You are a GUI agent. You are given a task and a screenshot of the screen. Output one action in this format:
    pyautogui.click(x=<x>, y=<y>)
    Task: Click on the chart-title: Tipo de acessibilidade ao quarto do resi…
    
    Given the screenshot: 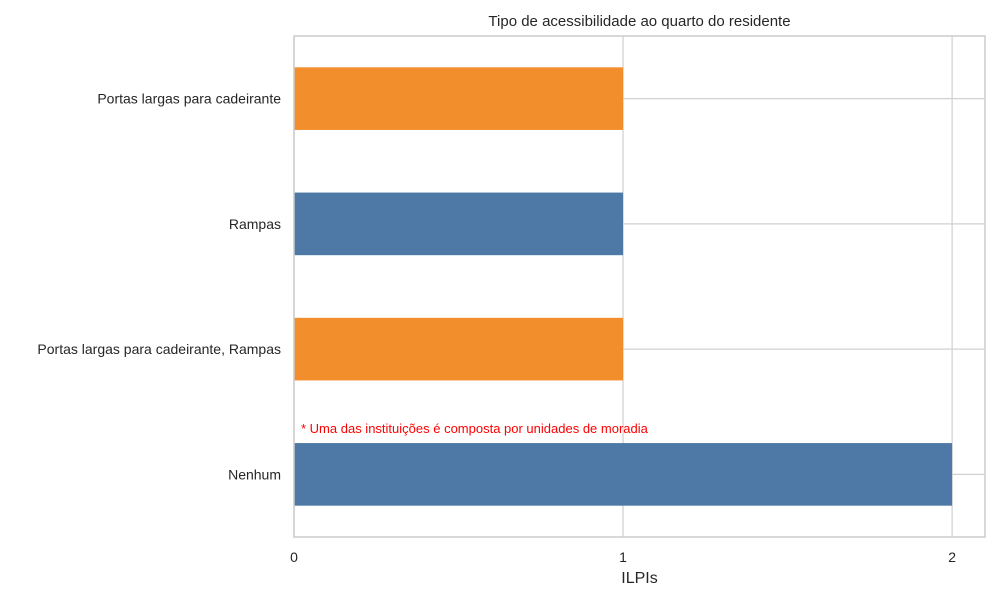 What is the action you would take?
    pyautogui.click(x=639, y=21)
    